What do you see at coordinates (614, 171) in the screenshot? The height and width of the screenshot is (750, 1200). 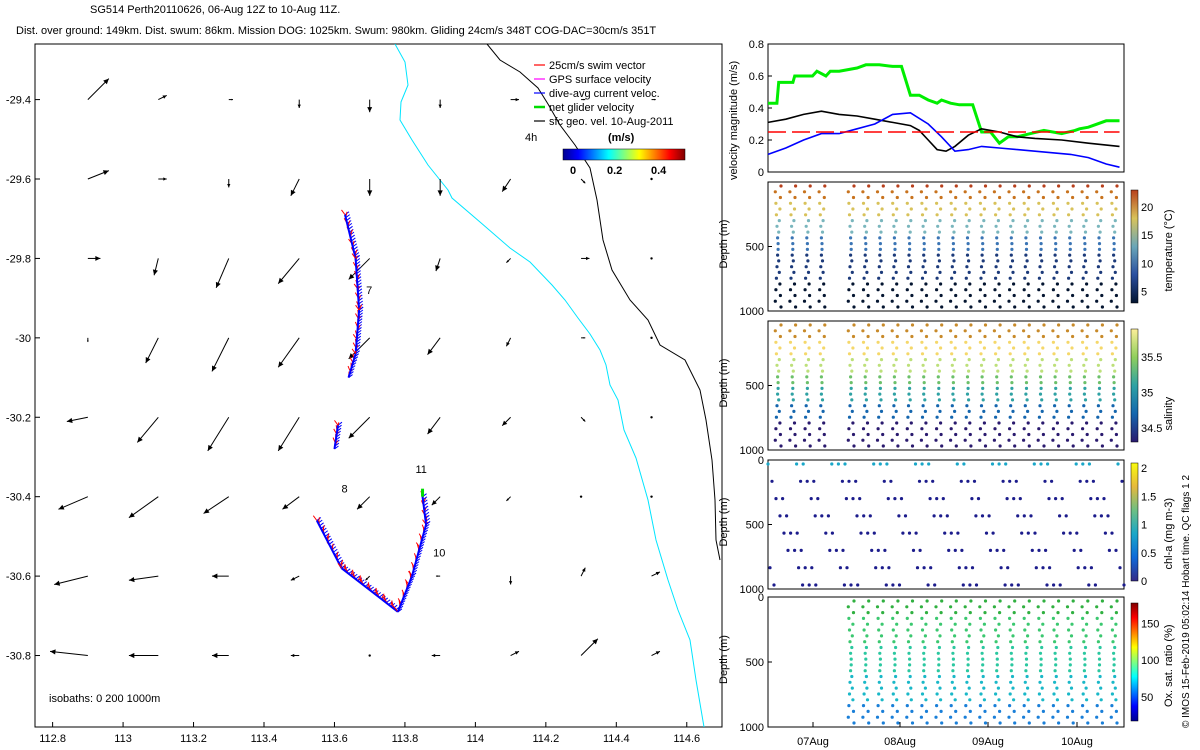 I see `colorbar-tick-1: 0.2` at bounding box center [614, 171].